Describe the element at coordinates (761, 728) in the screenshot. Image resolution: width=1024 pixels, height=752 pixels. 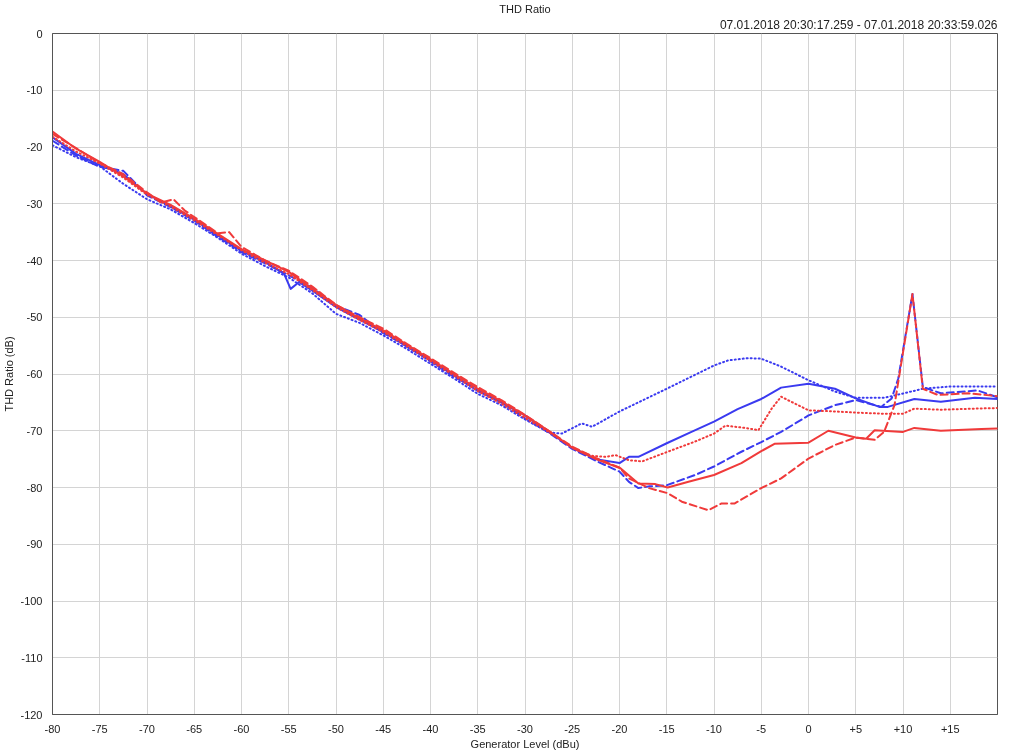
I see `x-tick-label: -5` at that location.